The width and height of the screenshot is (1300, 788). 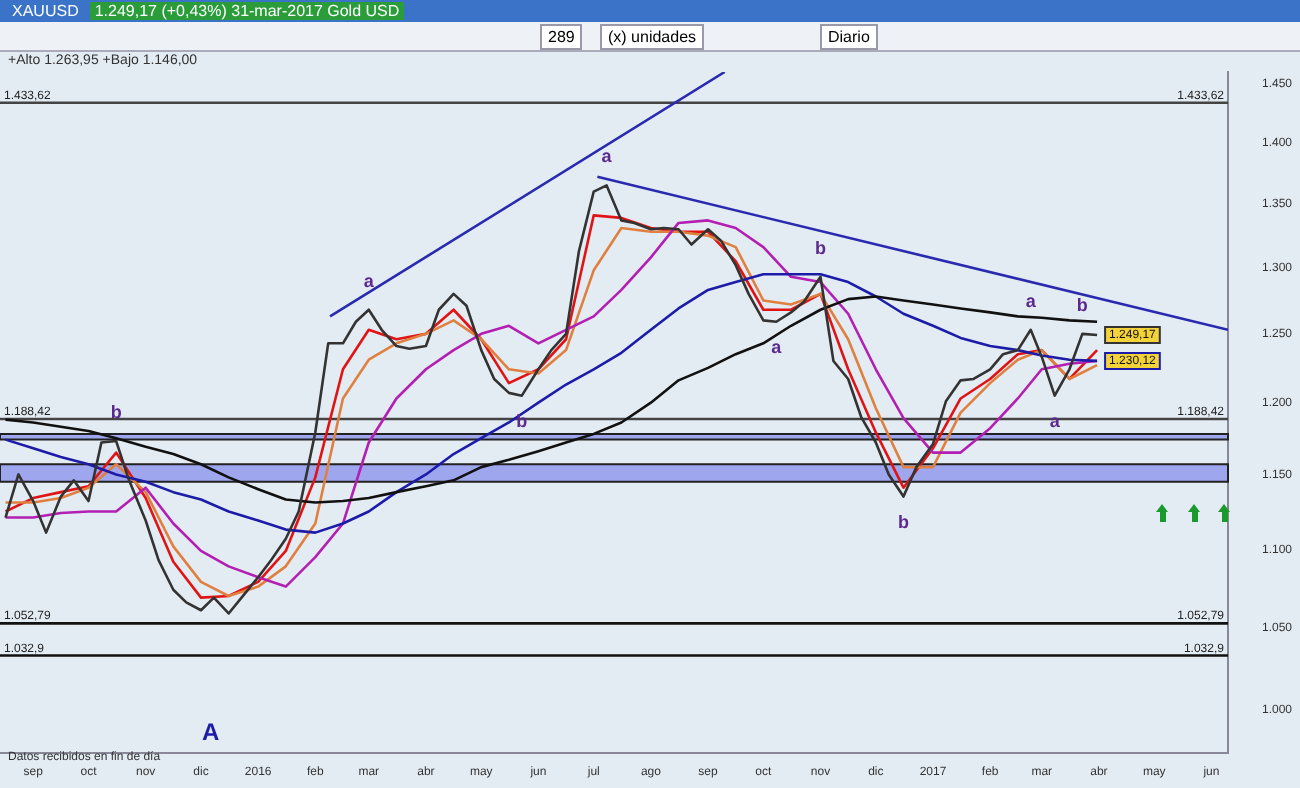 I want to click on text: Diario, so click(x=849, y=37).